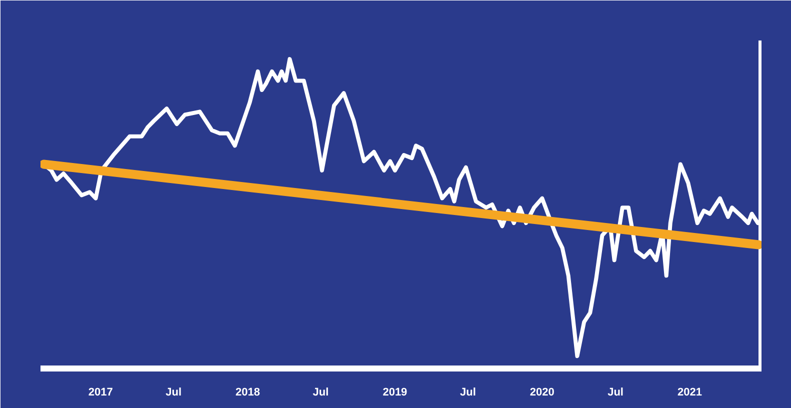  Describe the element at coordinates (395, 392) in the screenshot. I see `x-tick-label: 2019` at that location.